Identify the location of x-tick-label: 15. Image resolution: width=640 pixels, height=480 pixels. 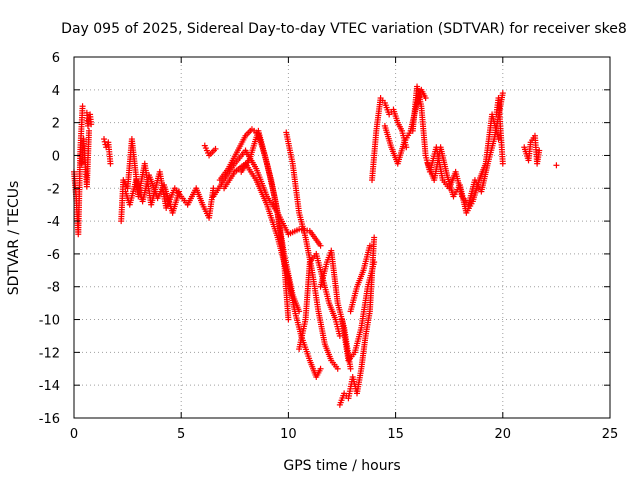
(395, 434).